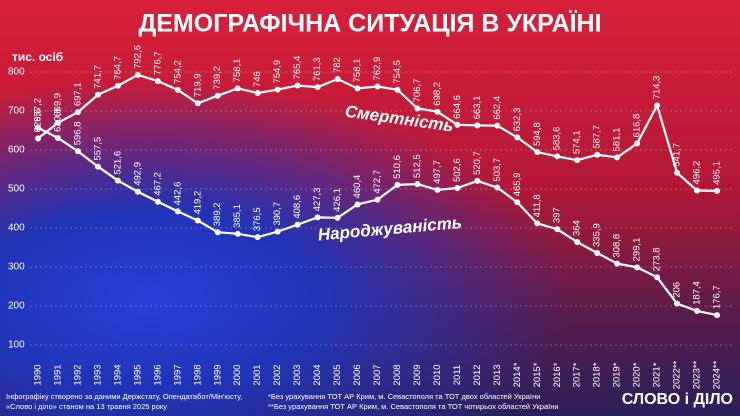 The width and height of the screenshot is (740, 416). Describe the element at coordinates (297, 207) in the screenshot. I see `data-label: 408,6` at that location.